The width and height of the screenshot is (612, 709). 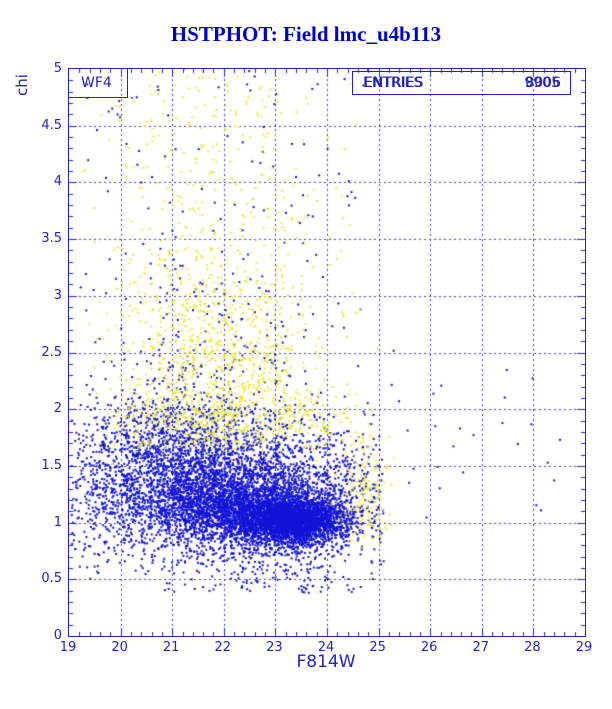 I want to click on entries-label-1: ENTRIES, so click(x=393, y=83).